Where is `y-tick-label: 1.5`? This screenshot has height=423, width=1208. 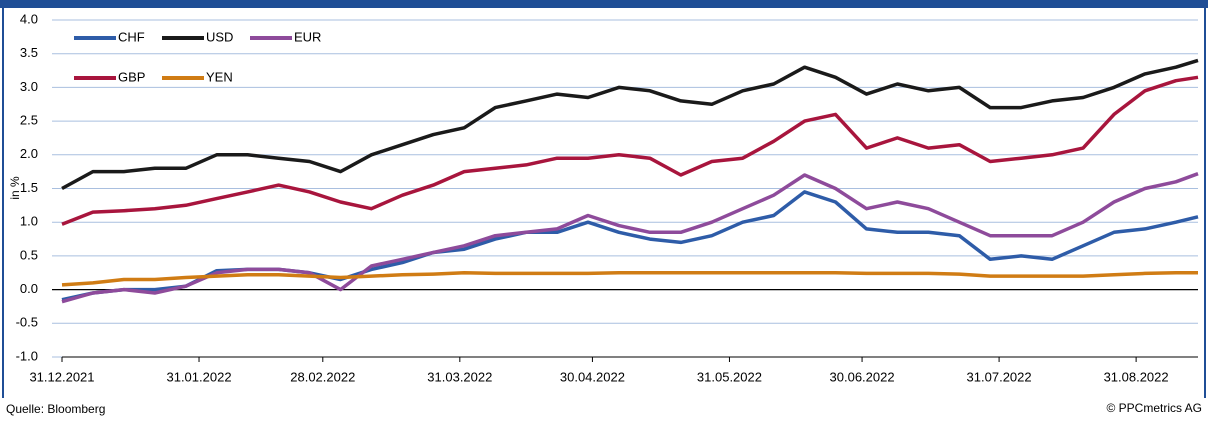
y-tick-label: 1.5 is located at coordinates (29, 187).